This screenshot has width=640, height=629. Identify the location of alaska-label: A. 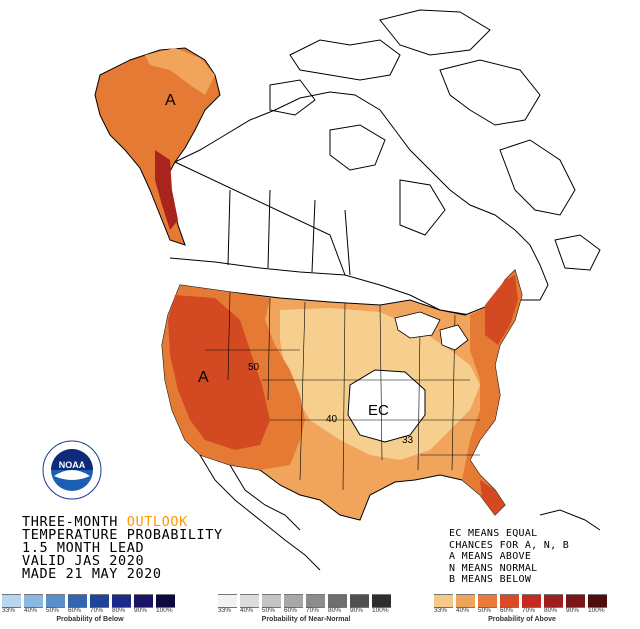
(170, 100).